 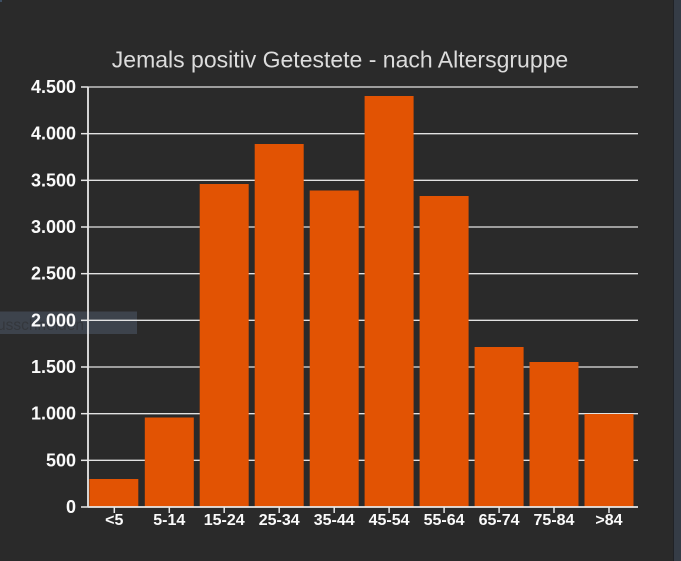 I want to click on svg-text: 1.000, so click(x=53, y=414).